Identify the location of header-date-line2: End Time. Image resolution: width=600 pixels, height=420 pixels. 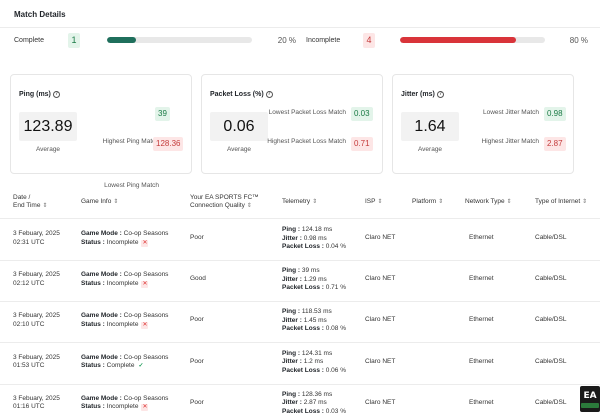
(27, 205).